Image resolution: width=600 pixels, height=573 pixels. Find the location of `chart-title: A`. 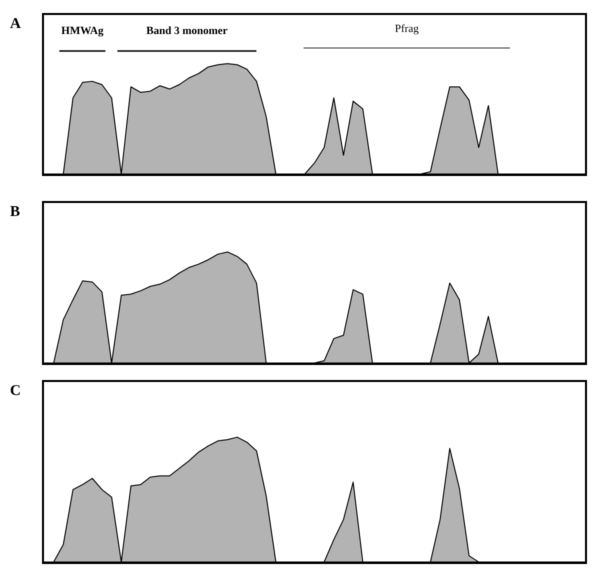

chart-title: A is located at coordinates (15, 24).